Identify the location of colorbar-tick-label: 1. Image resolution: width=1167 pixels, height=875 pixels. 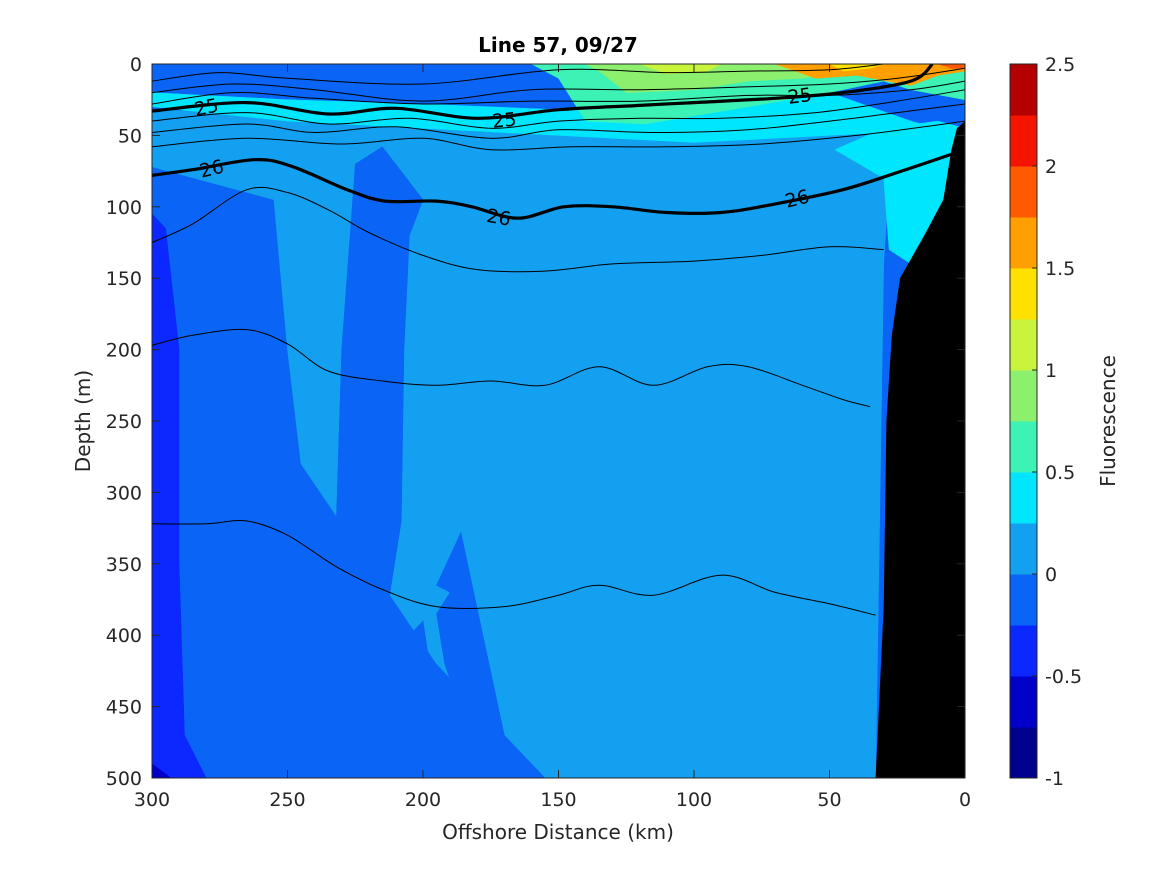
(1051, 371).